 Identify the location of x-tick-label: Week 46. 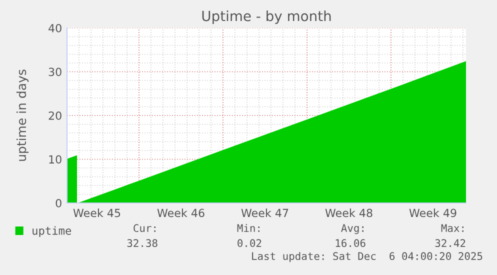
(180, 213).